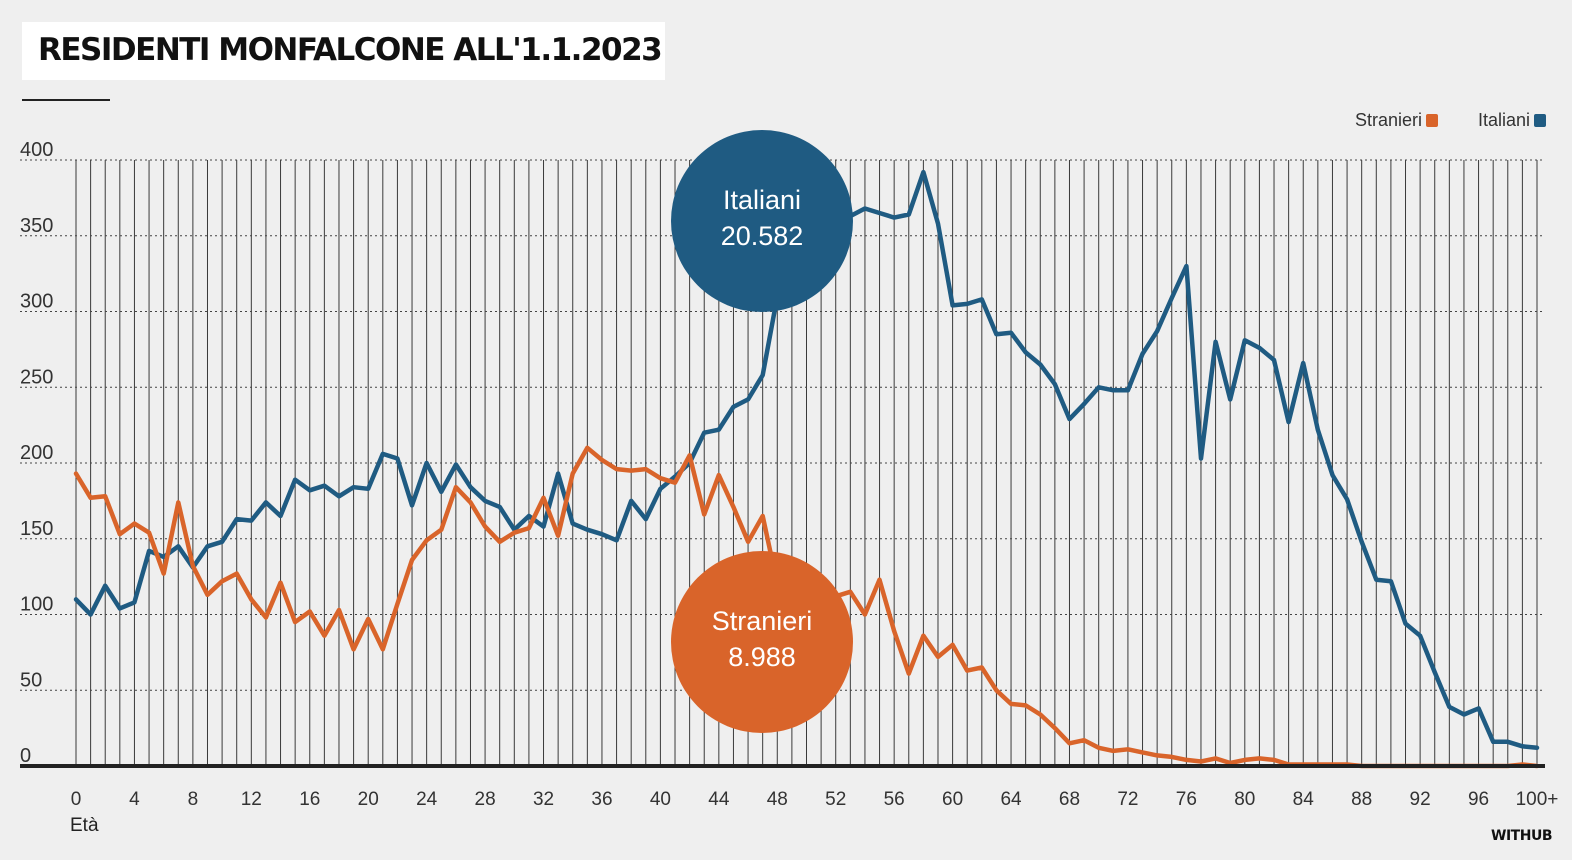 Image resolution: width=1572 pixels, height=860 pixels. I want to click on x-tick-label: 28, so click(485, 799).